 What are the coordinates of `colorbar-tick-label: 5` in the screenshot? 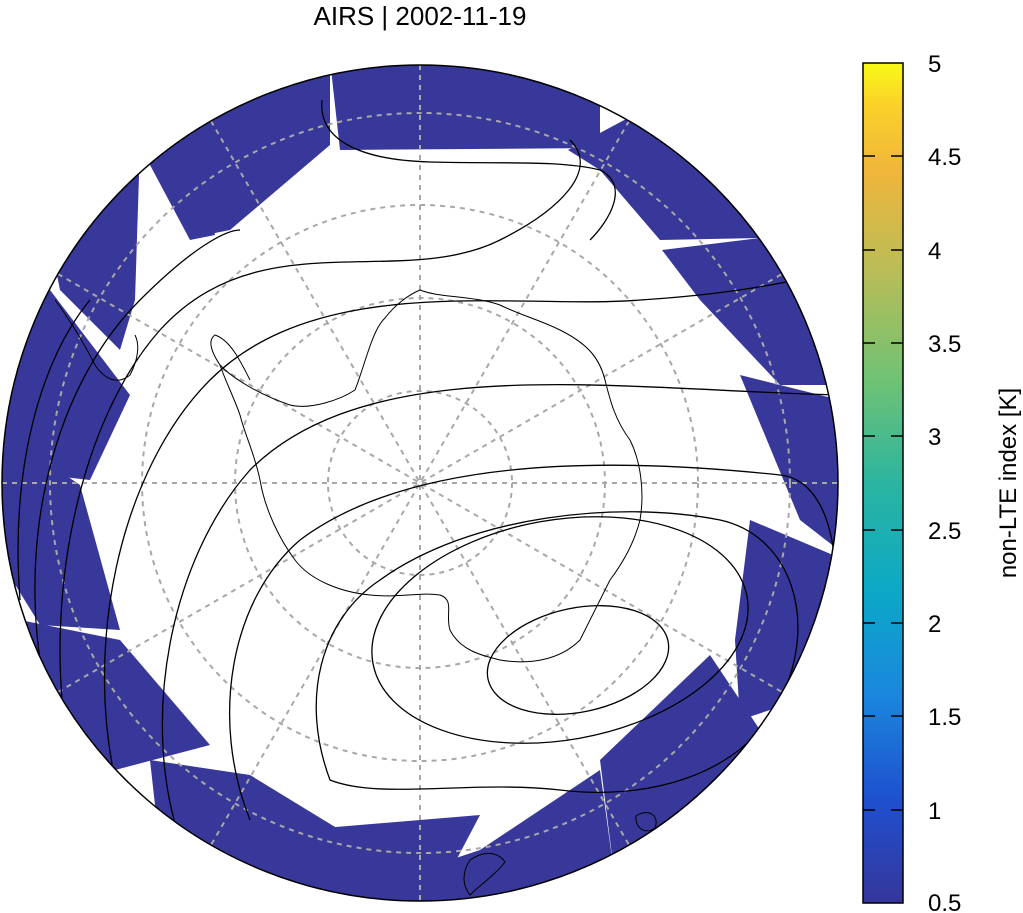 It's located at (934, 64).